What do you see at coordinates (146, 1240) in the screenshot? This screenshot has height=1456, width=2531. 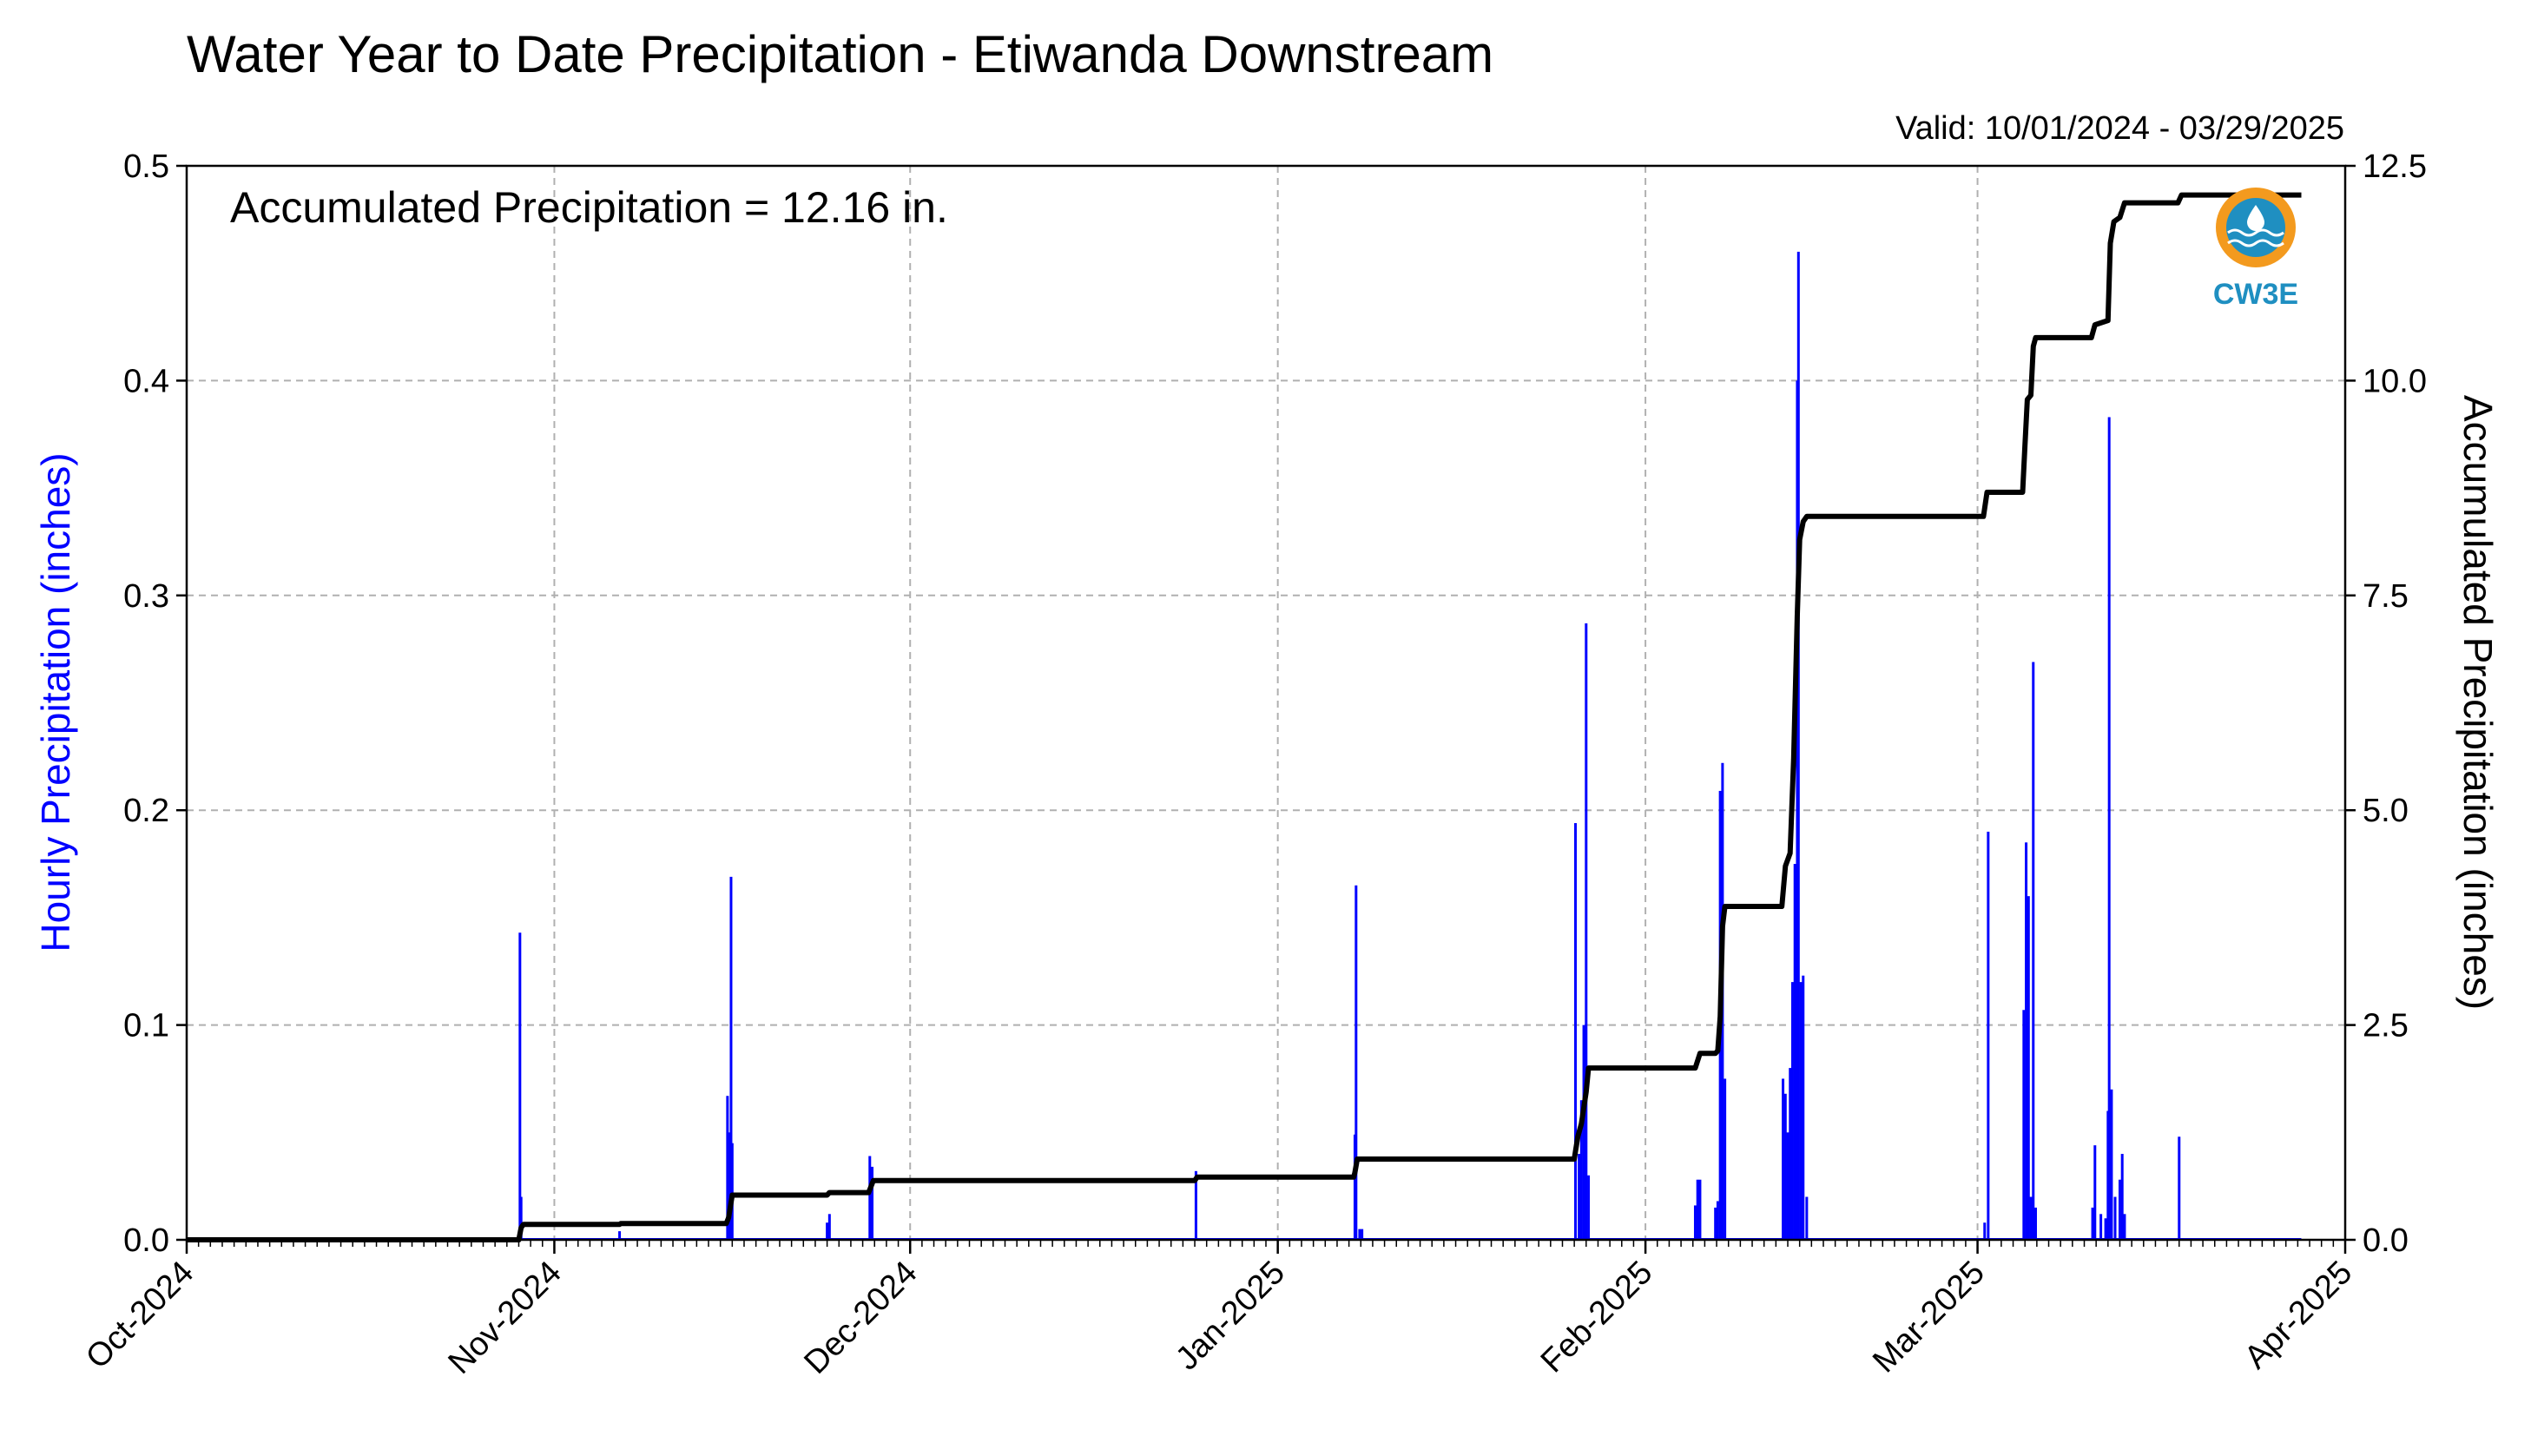 I see `left-tick-label: 0.0` at bounding box center [146, 1240].